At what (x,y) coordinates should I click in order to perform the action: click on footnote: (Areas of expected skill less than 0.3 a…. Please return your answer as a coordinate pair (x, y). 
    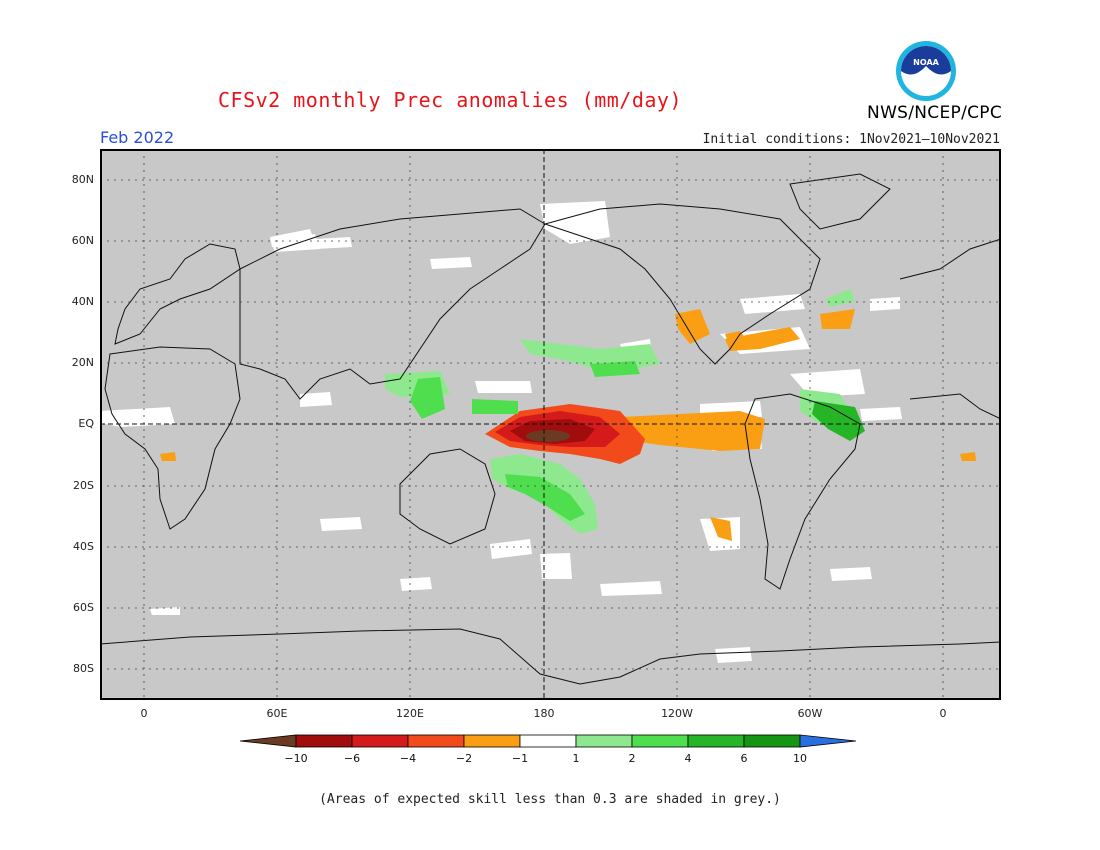
    Looking at the image, I should click on (550, 799).